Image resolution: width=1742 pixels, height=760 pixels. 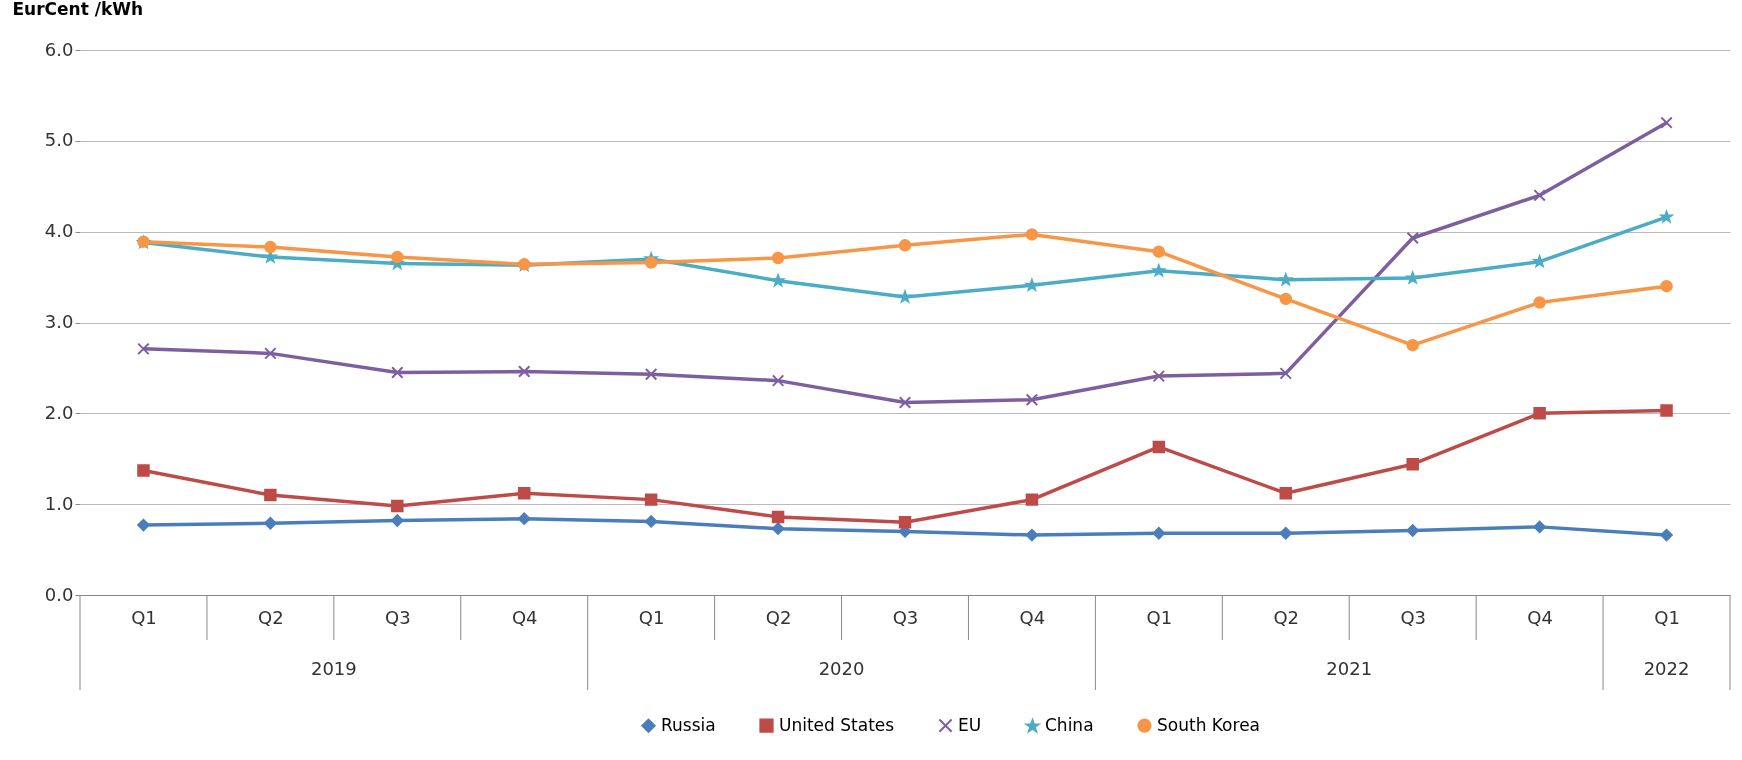 I want to click on y-tick-label: 6.0, so click(x=59, y=49).